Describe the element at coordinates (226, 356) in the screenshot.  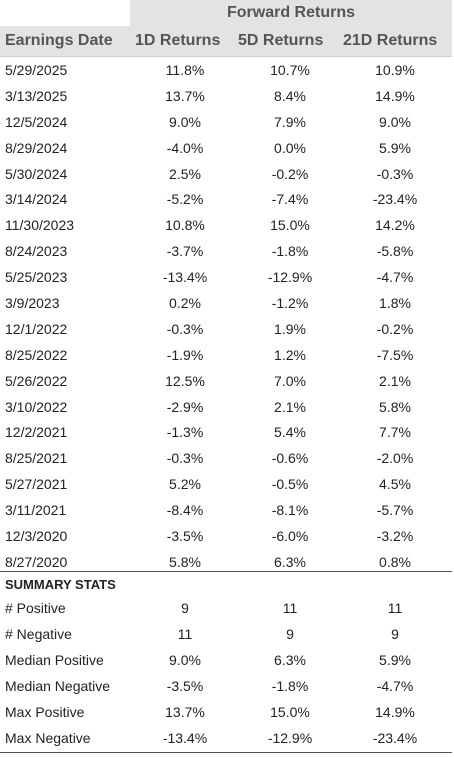
I see `table-row: 8/25/2022 -1.9% 1.2% -7.5%` at that location.